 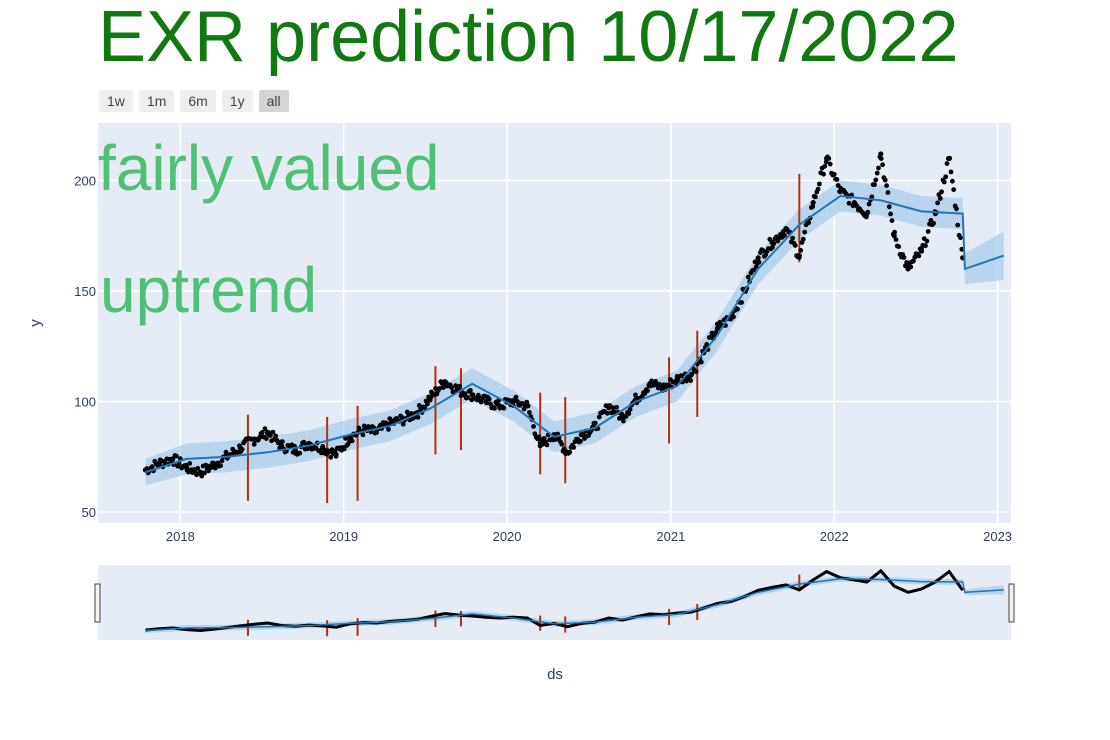 I want to click on range-button-1w: 1w, so click(x=116, y=101).